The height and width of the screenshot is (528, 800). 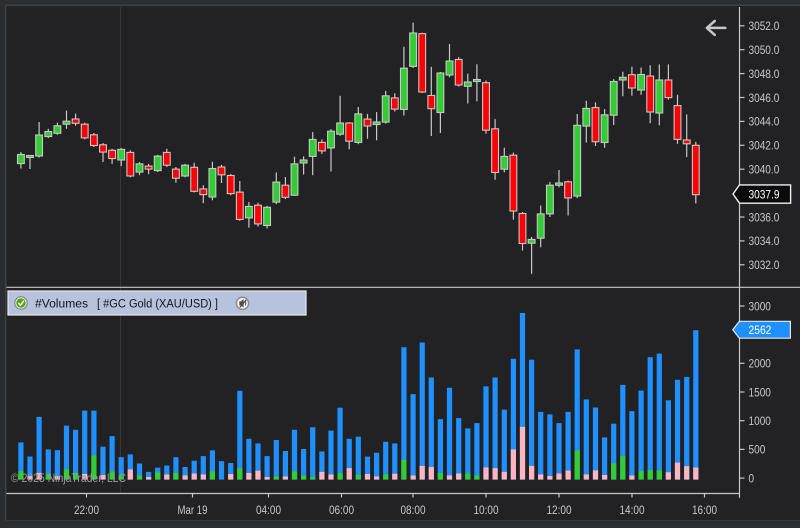 What do you see at coordinates (764, 194) in the screenshot?
I see `svg-text: 3037.9` at bounding box center [764, 194].